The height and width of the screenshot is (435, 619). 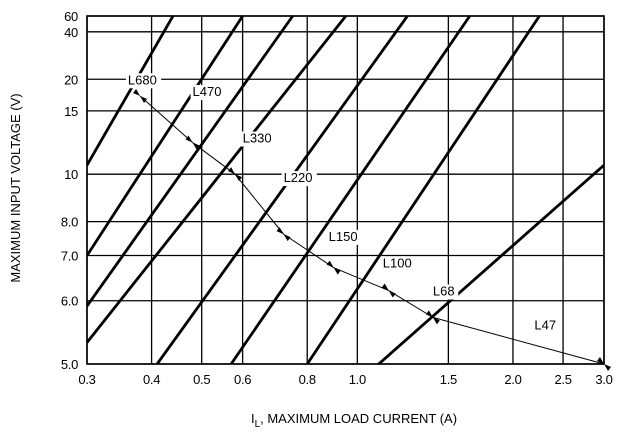 What do you see at coordinates (71, 32) in the screenshot?
I see `y-tick-label-7: 40` at bounding box center [71, 32].